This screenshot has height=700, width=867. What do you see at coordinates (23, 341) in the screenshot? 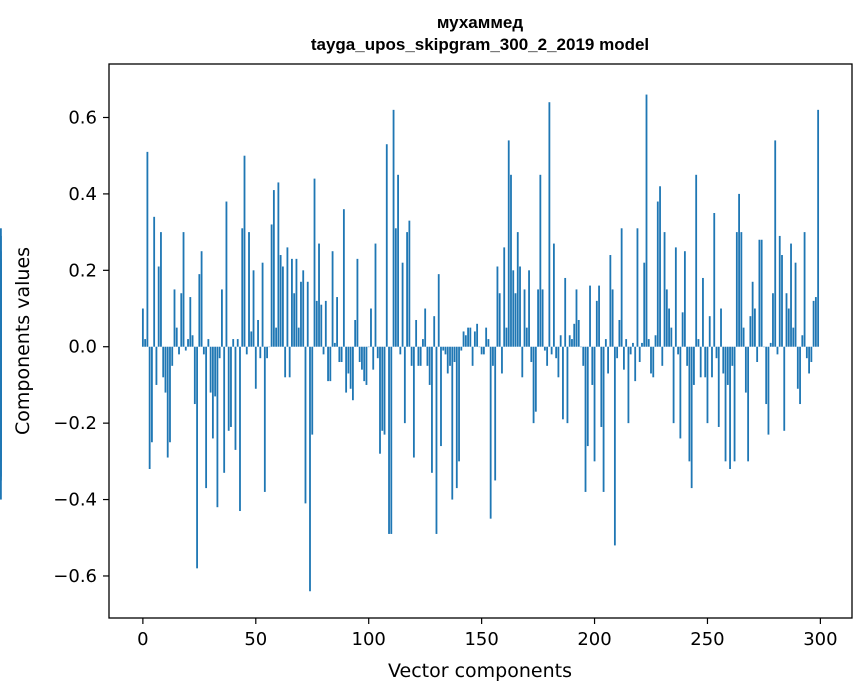
I see `y-axis-label: Components values` at bounding box center [23, 341].